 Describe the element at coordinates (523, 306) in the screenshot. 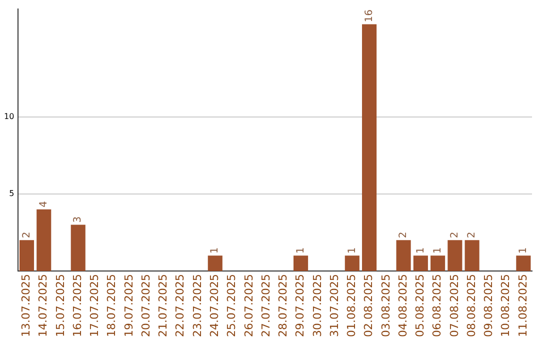

I see `x-tick-label: 11.08.2025` at that location.